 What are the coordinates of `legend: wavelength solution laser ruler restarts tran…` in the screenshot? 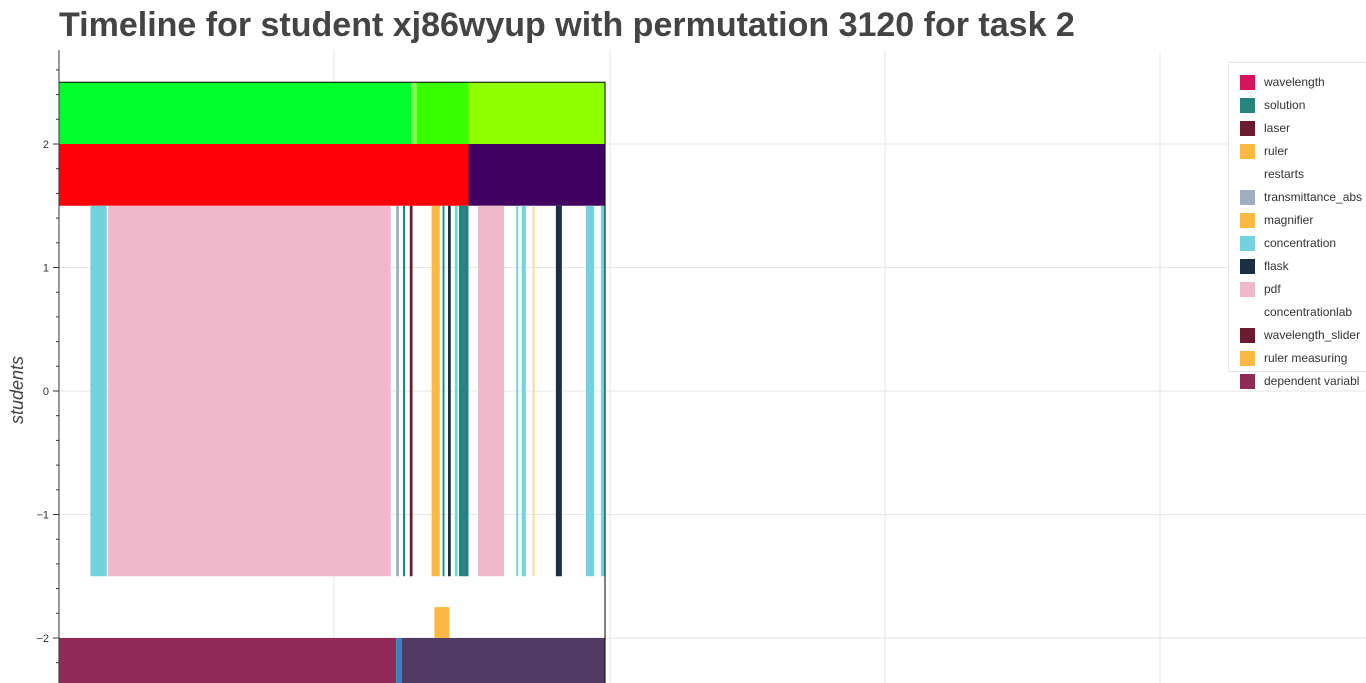 It's located at (1297, 225).